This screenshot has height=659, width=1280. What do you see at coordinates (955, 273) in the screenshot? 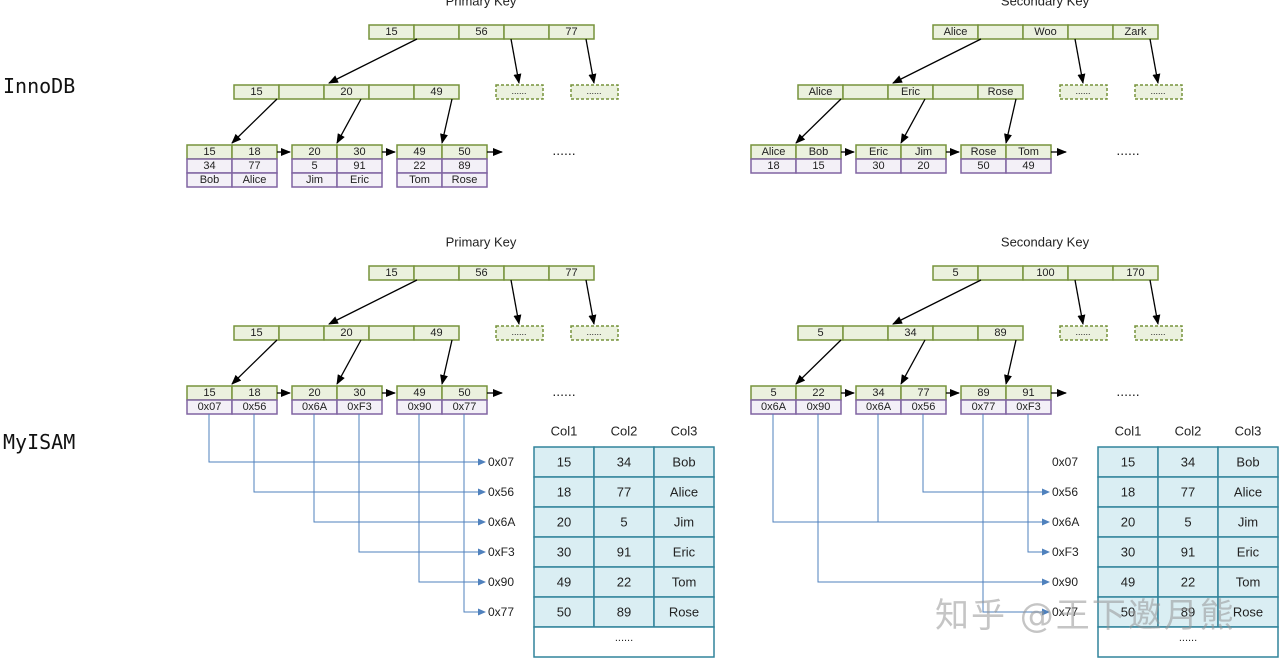
I see `root-key: 5` at bounding box center [955, 273].